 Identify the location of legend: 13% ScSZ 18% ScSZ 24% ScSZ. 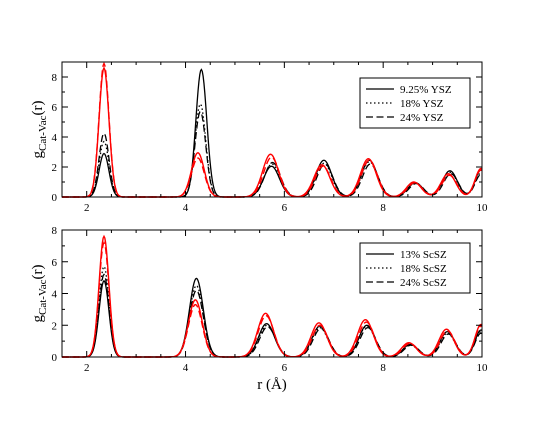
(415, 268).